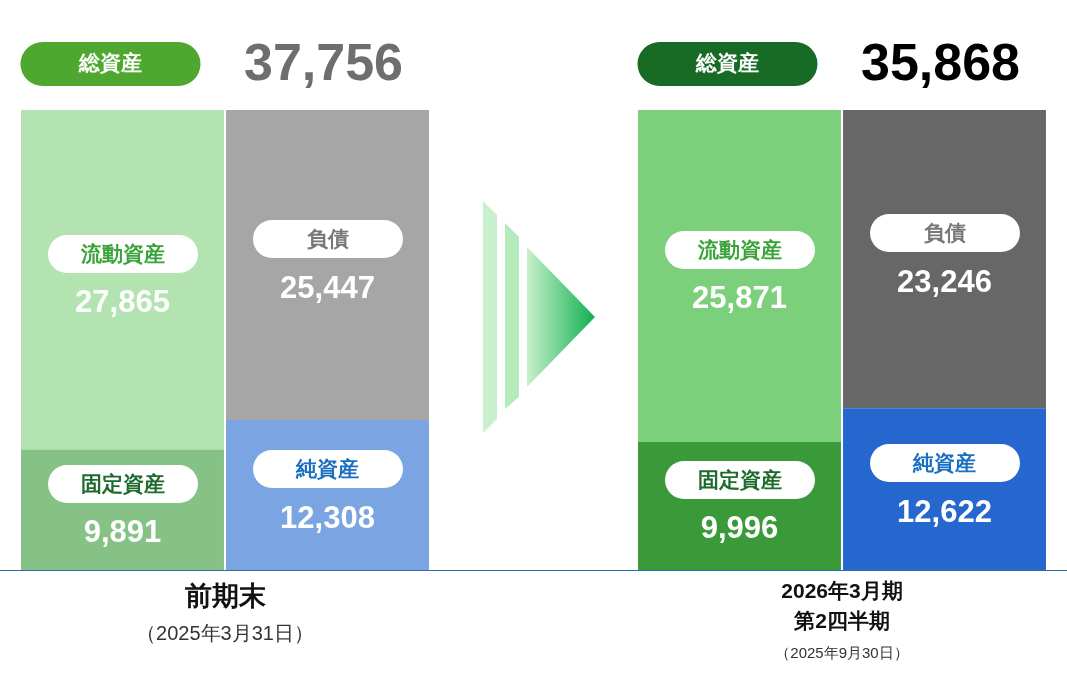 This screenshot has width=1067, height=678. Describe the element at coordinates (944, 281) in the screenshot. I see `data-label: 23,246` at that location.